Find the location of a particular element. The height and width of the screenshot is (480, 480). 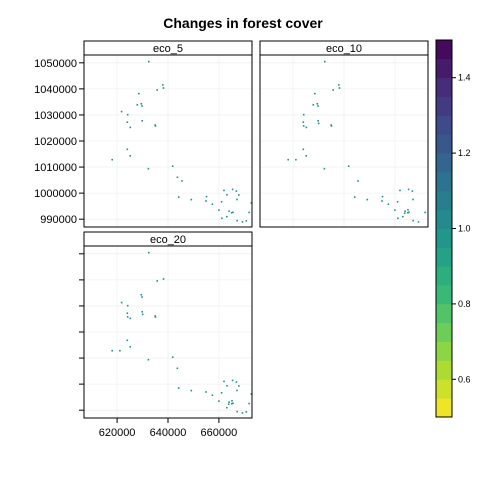

panel-eco_5: eco_5 is located at coordinates (168, 134).